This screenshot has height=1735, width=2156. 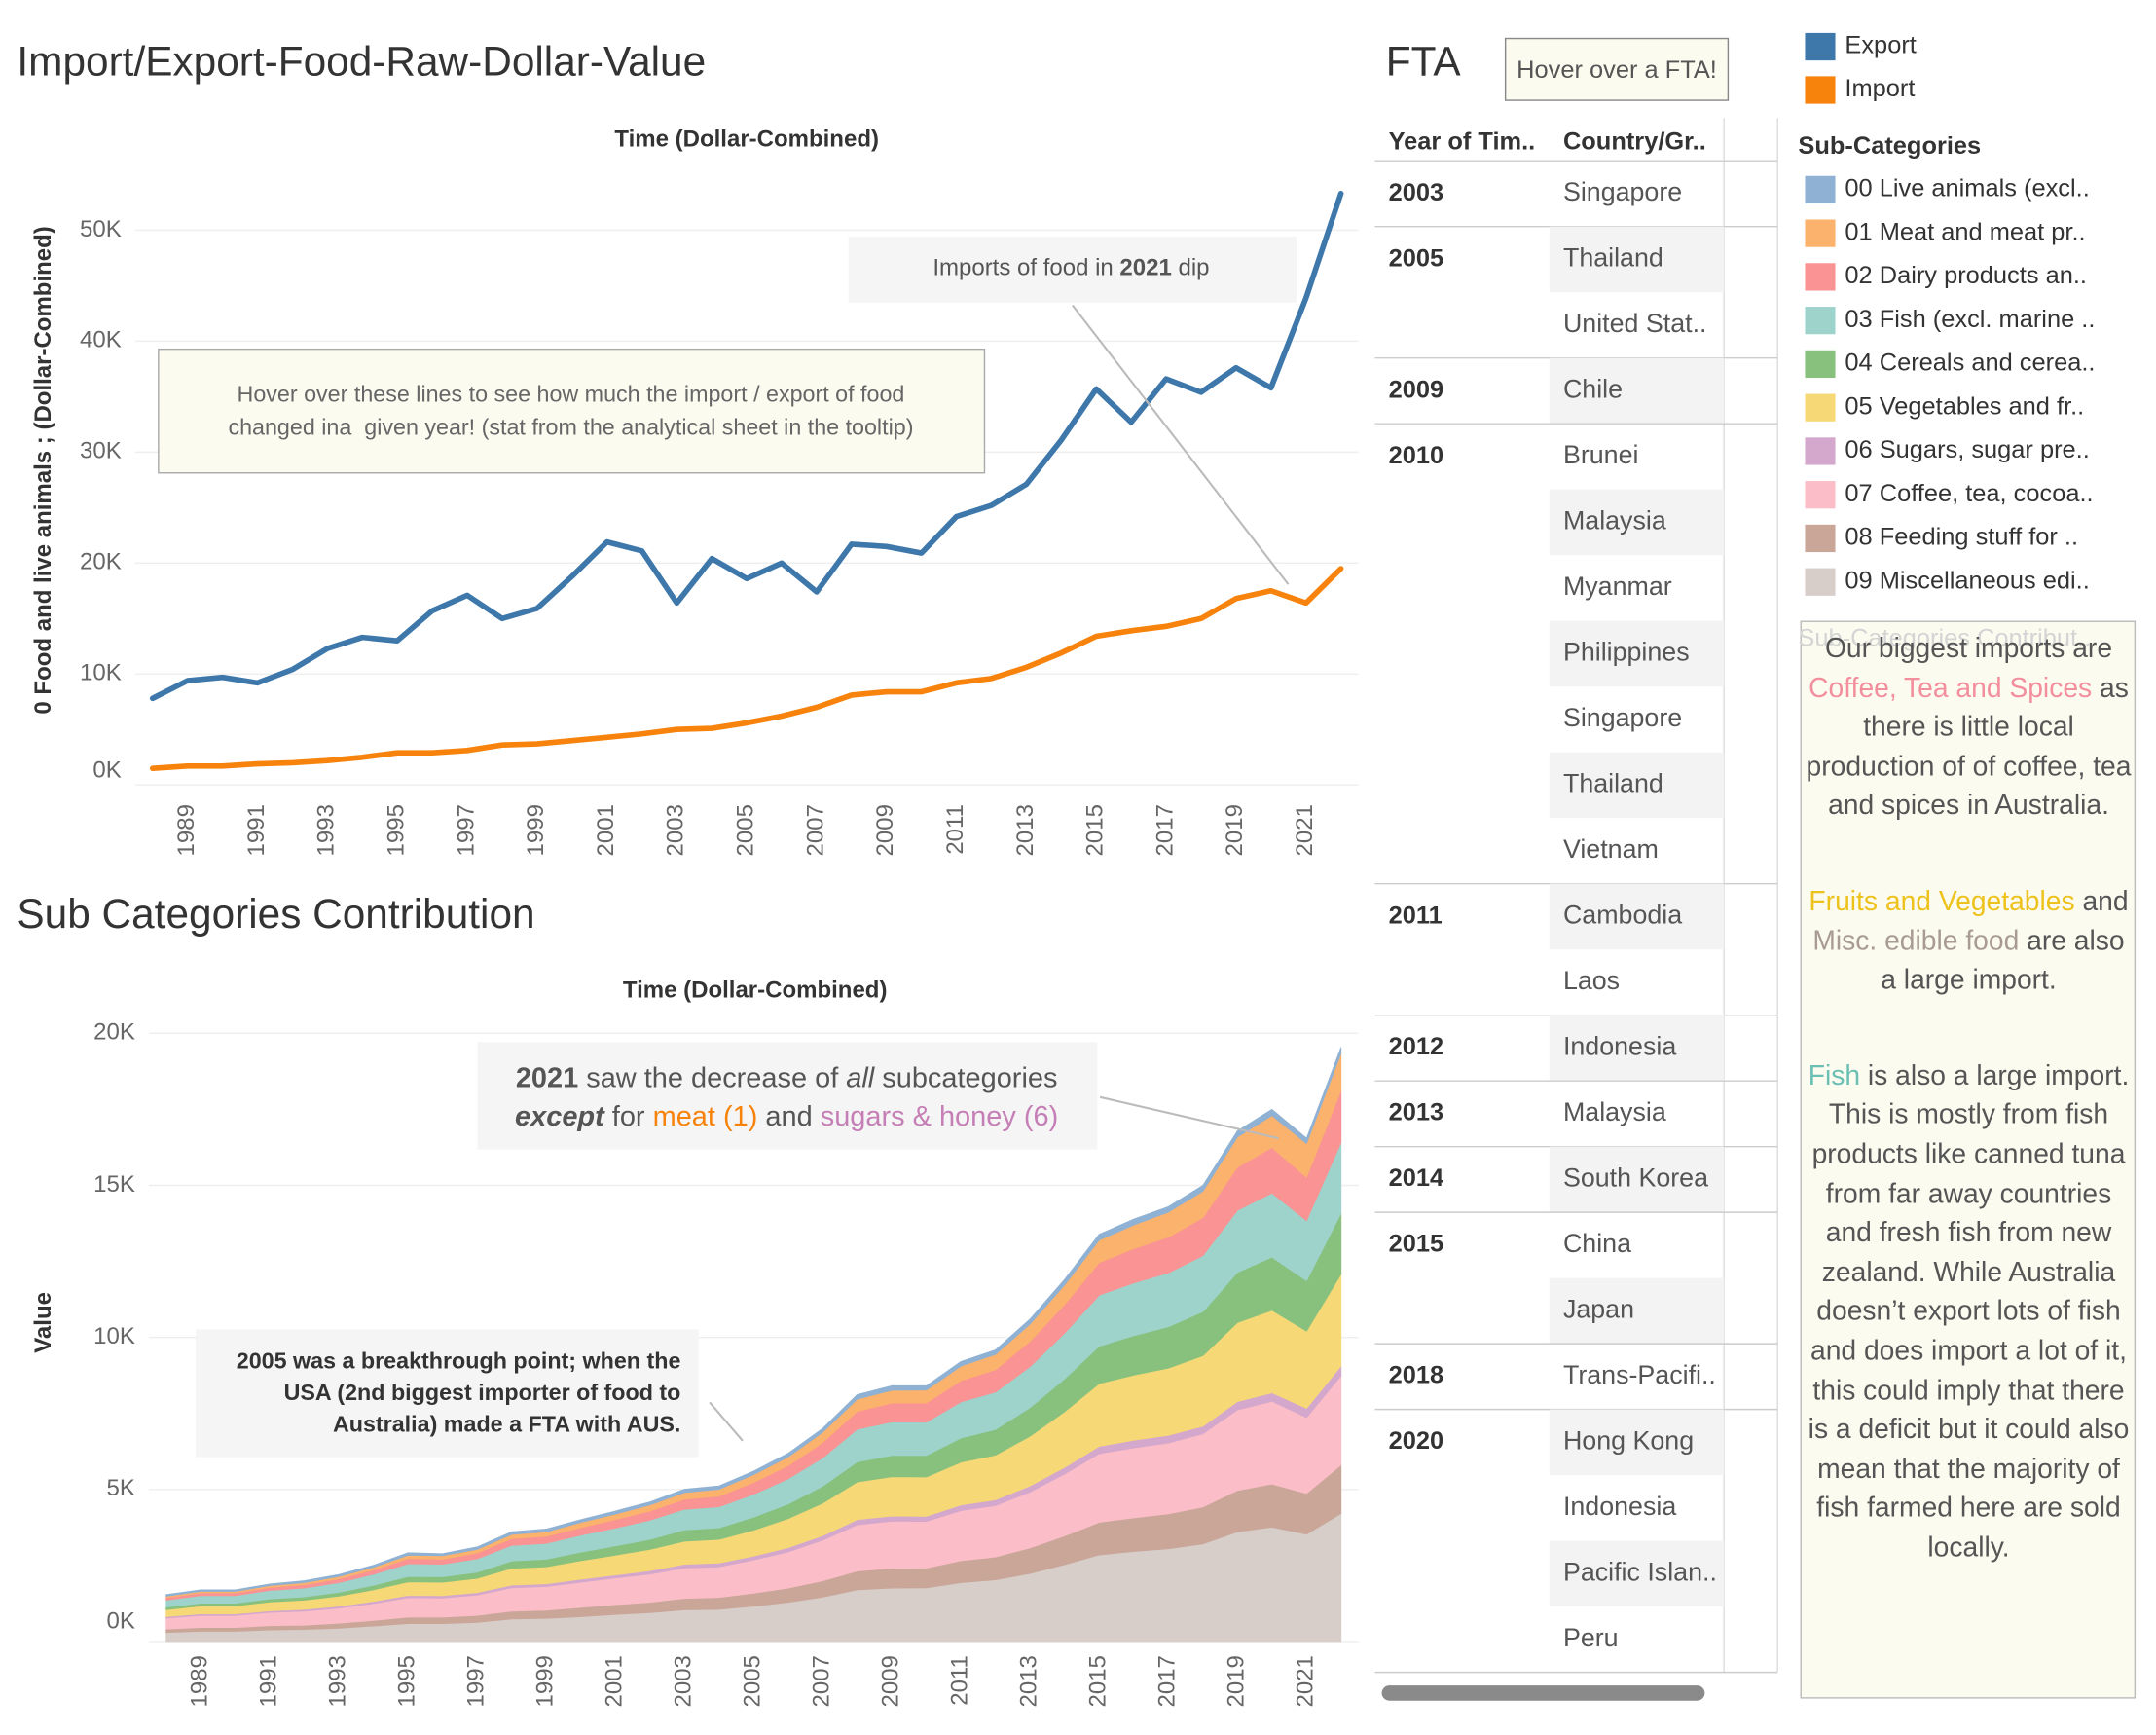 I want to click on annotation-segment: Imports of food in, so click(x=1025, y=268).